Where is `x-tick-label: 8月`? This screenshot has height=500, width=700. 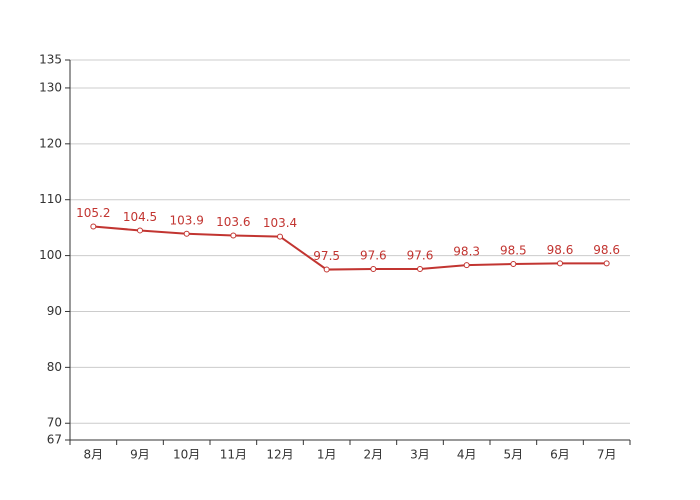 x-tick-label: 8月 is located at coordinates (94, 455).